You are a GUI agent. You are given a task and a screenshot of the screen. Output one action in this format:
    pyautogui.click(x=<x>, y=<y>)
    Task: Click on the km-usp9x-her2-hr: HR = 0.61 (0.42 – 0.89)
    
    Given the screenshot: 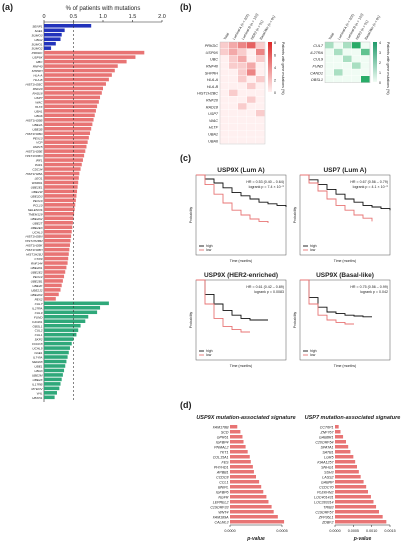 What is the action you would take?
    pyautogui.click(x=265, y=287)
    